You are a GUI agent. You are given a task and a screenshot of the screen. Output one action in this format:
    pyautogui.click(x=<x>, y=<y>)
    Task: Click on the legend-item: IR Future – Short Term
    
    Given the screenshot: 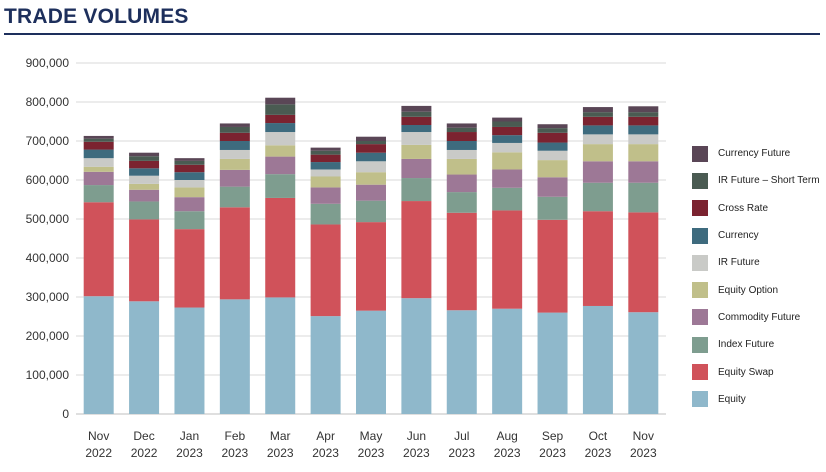 What is the action you would take?
    pyautogui.click(x=756, y=180)
    